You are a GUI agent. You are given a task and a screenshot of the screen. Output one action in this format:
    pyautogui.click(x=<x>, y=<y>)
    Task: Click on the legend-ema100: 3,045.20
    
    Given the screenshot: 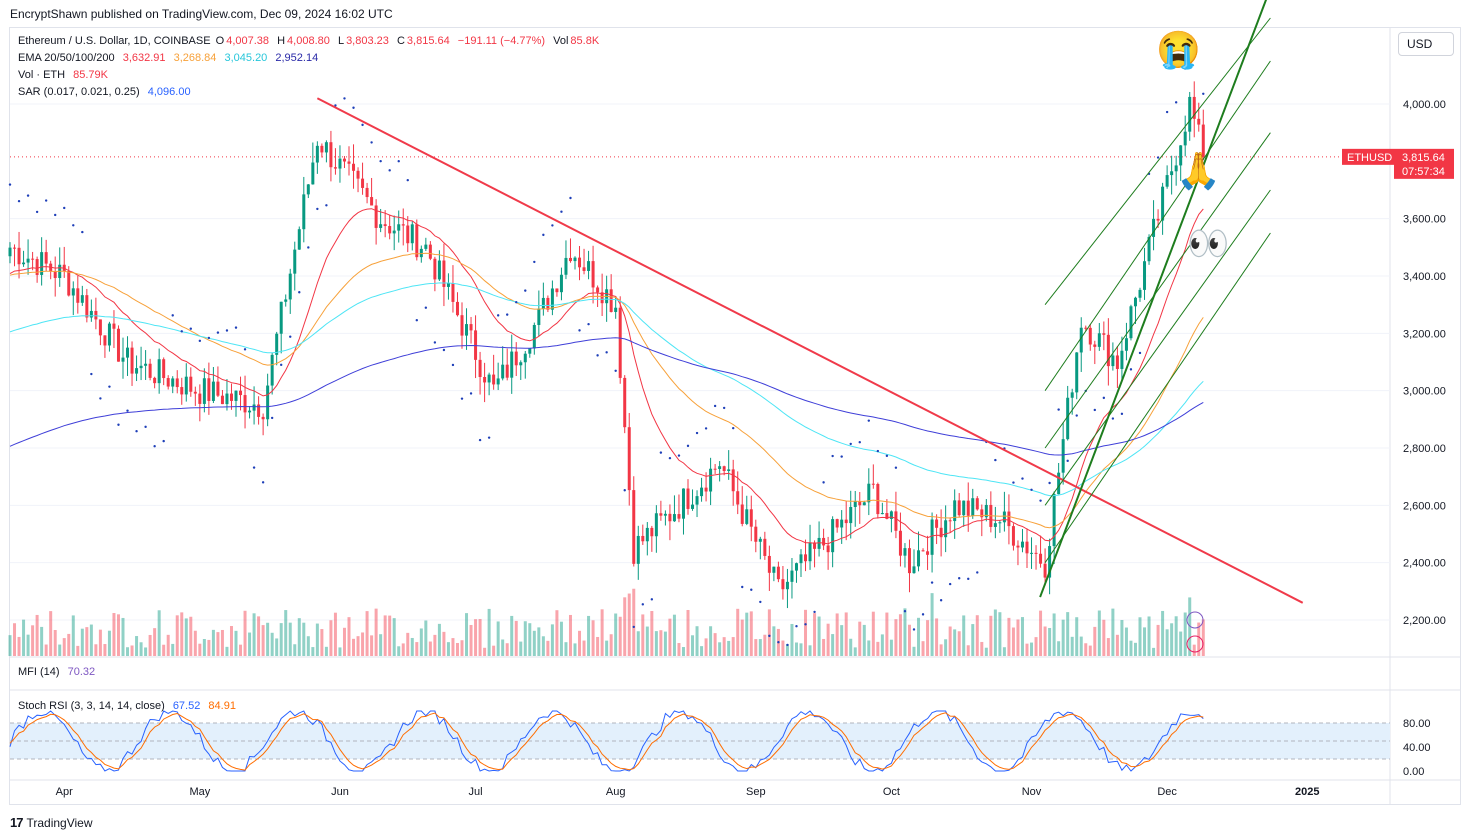 What is the action you would take?
    pyautogui.click(x=246, y=58)
    